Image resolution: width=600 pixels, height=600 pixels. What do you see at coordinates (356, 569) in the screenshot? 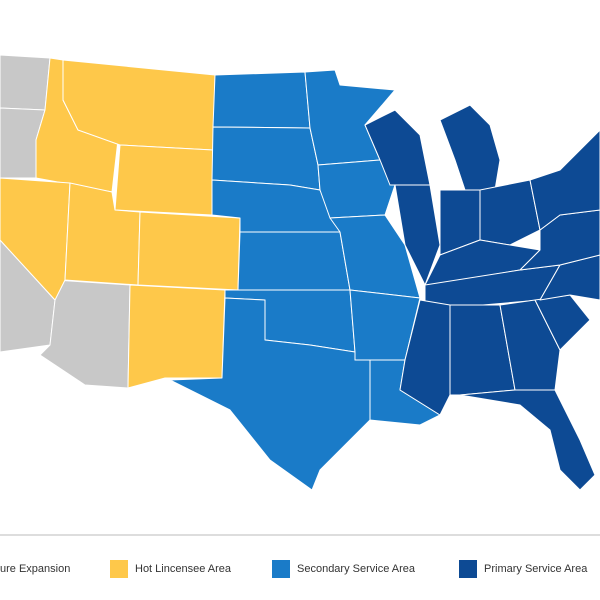
I see `legend-label: Secondary Service Area` at bounding box center [356, 569].